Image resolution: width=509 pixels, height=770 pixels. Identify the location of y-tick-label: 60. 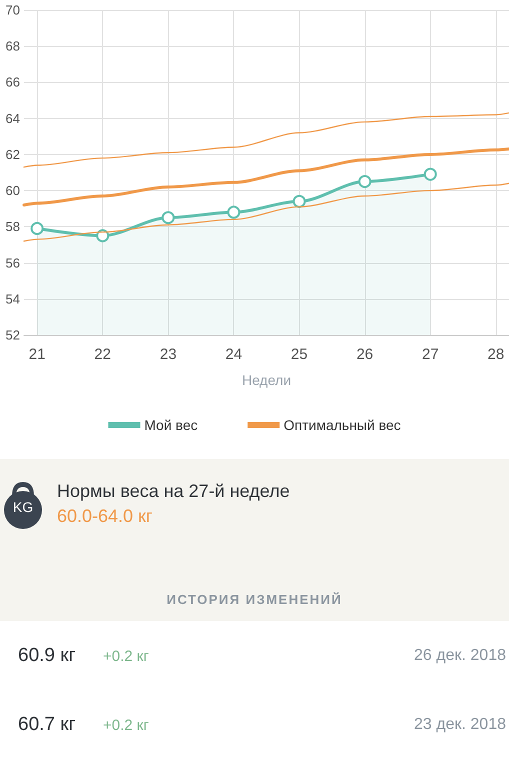
(13, 190).